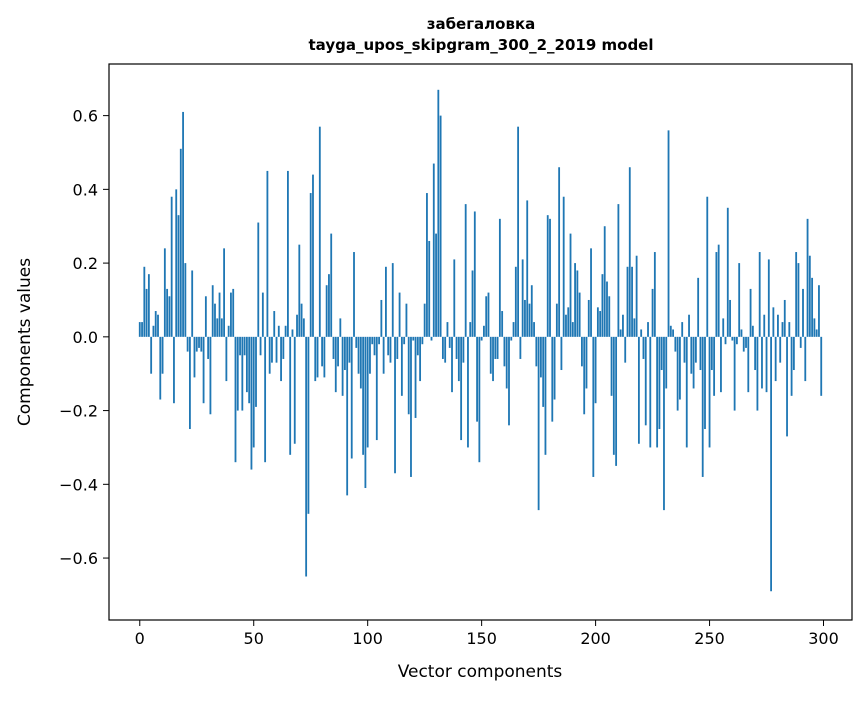 The height and width of the screenshot is (701, 867). I want to click on x-tick-label: 200, so click(595, 638).